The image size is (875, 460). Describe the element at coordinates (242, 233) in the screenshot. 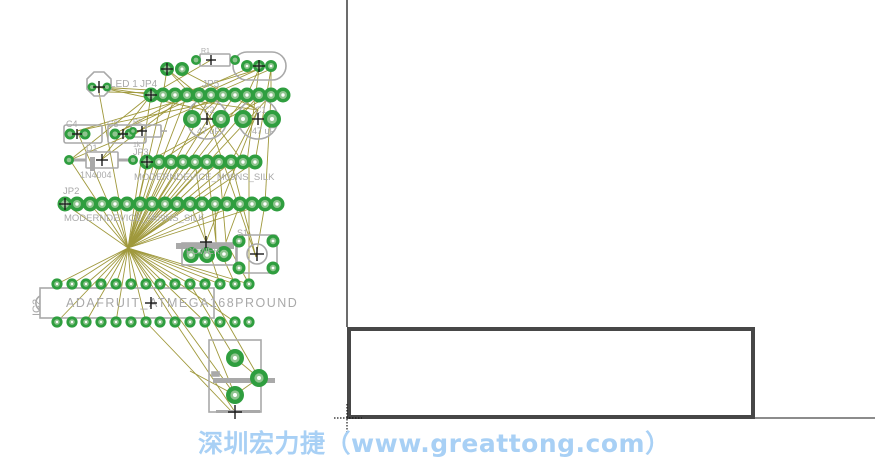

I see `silk-text-s1: S1` at that location.